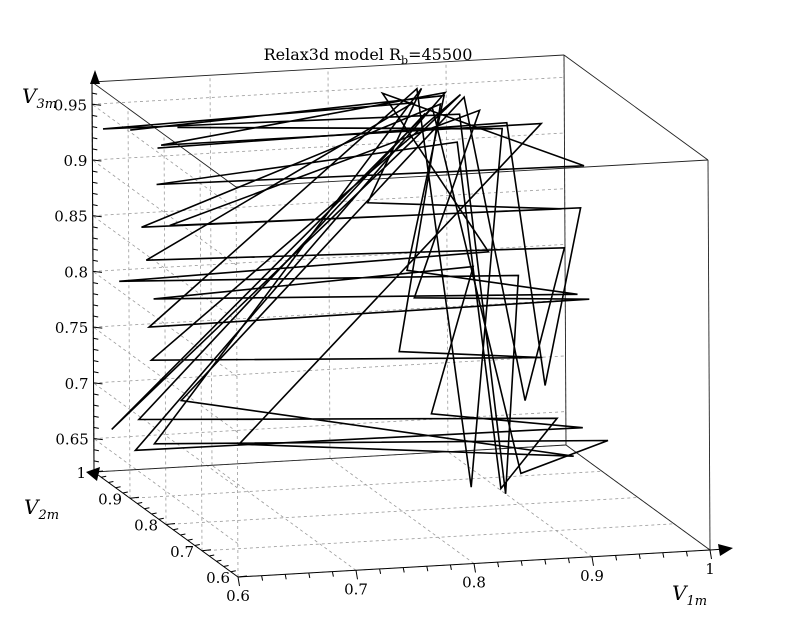  Describe the element at coordinates (71, 440) in the screenshot. I see `z-tick-label: 0.65` at that location.